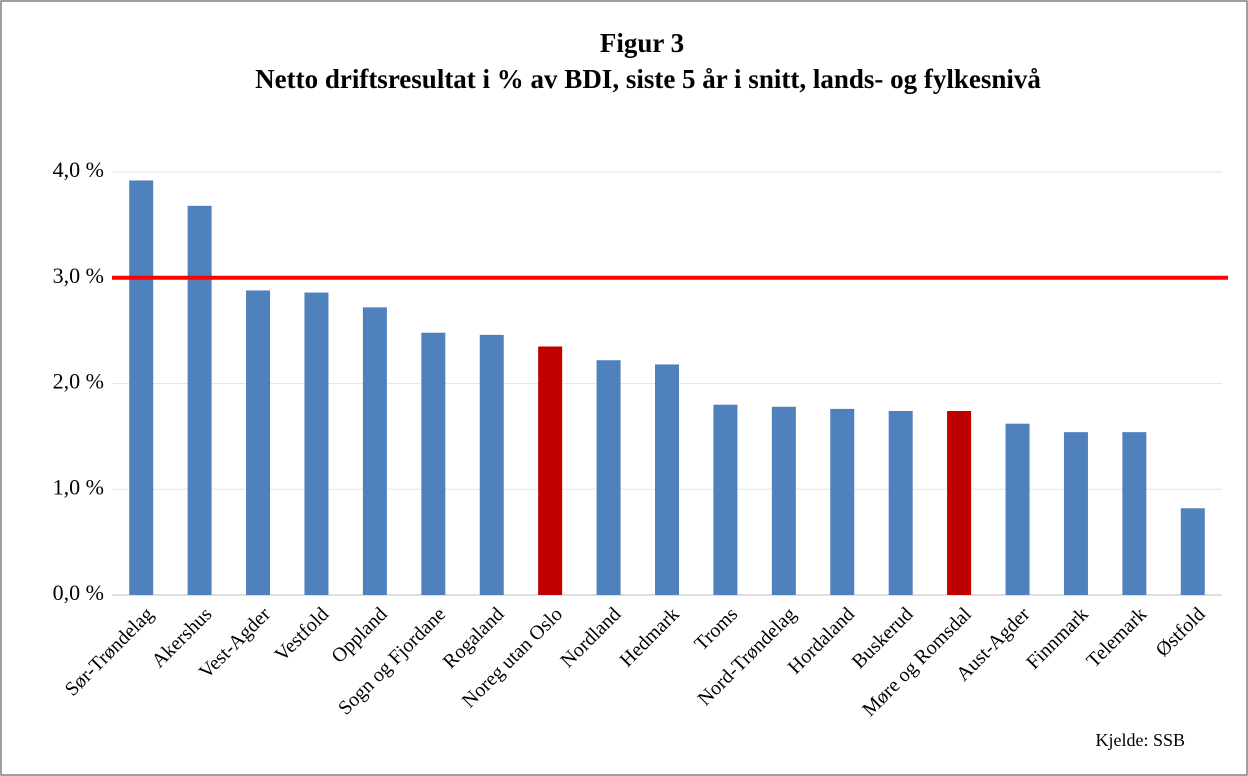  What do you see at coordinates (78, 169) in the screenshot?
I see `y-tick-label: 4,0 %` at bounding box center [78, 169].